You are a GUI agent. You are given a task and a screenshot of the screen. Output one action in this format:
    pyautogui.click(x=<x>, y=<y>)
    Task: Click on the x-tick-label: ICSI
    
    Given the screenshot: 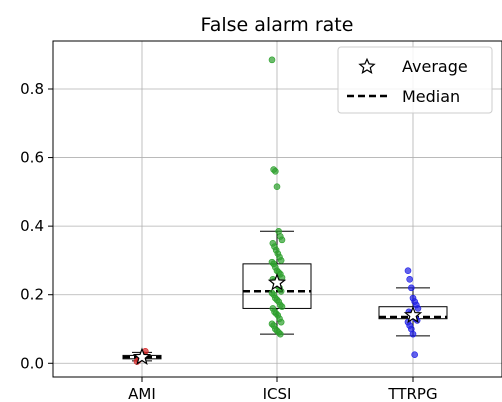 What is the action you would take?
    pyautogui.click(x=277, y=393)
    